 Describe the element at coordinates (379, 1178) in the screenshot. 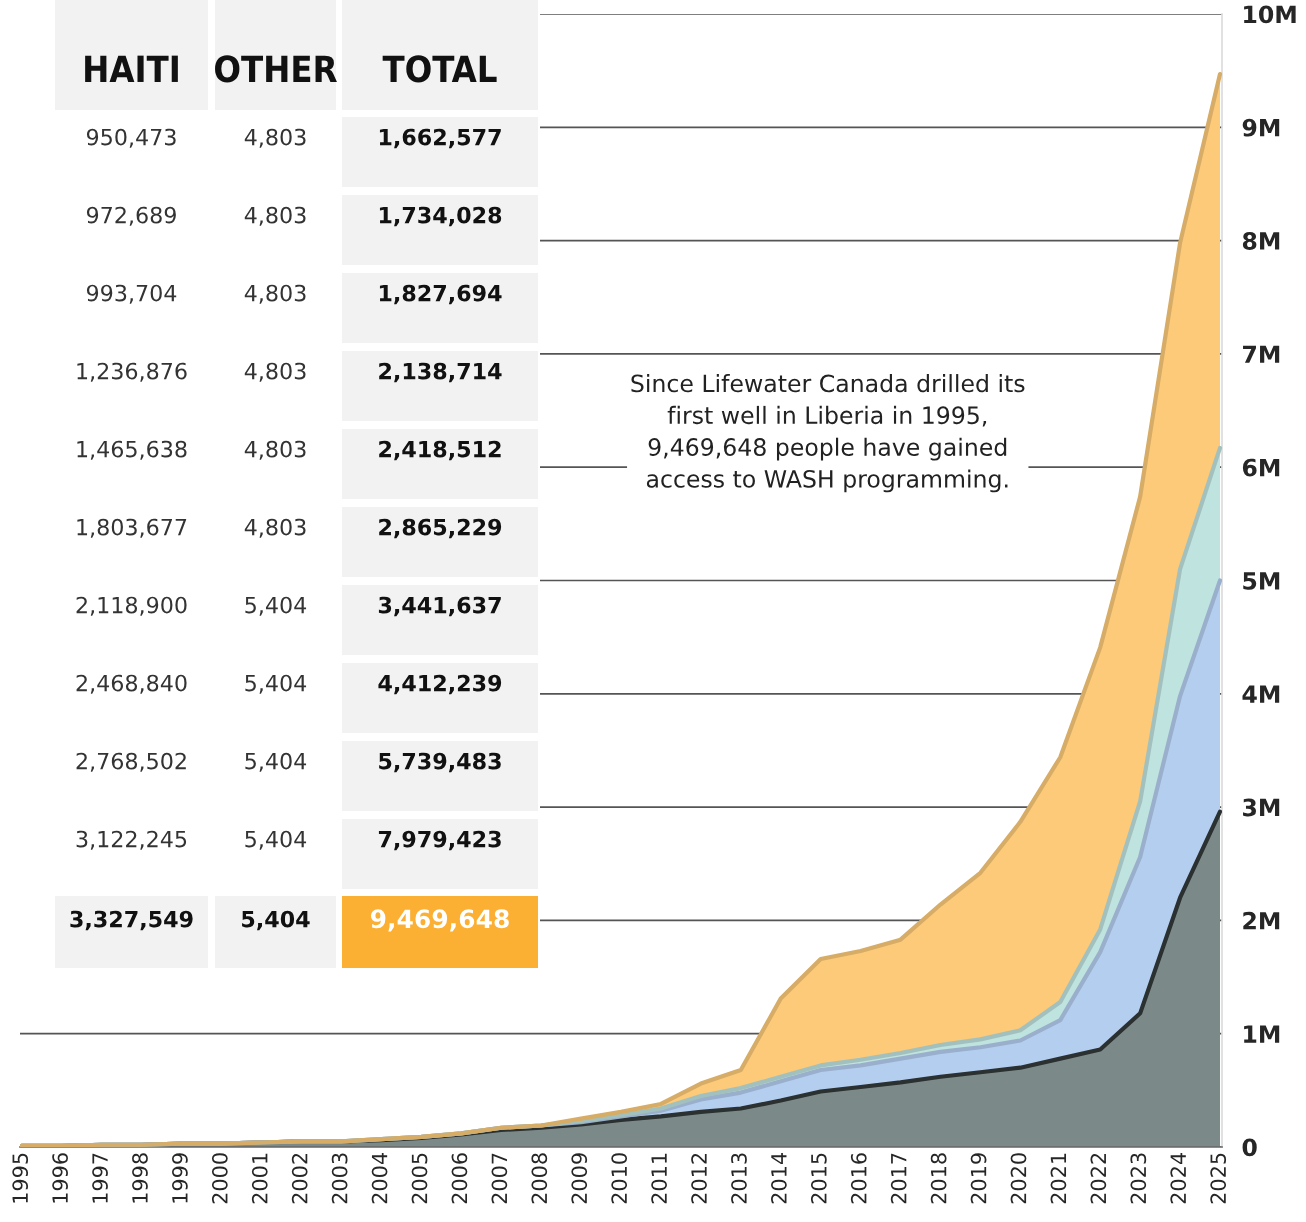

I see `x-tick-label: 2004` at that location.